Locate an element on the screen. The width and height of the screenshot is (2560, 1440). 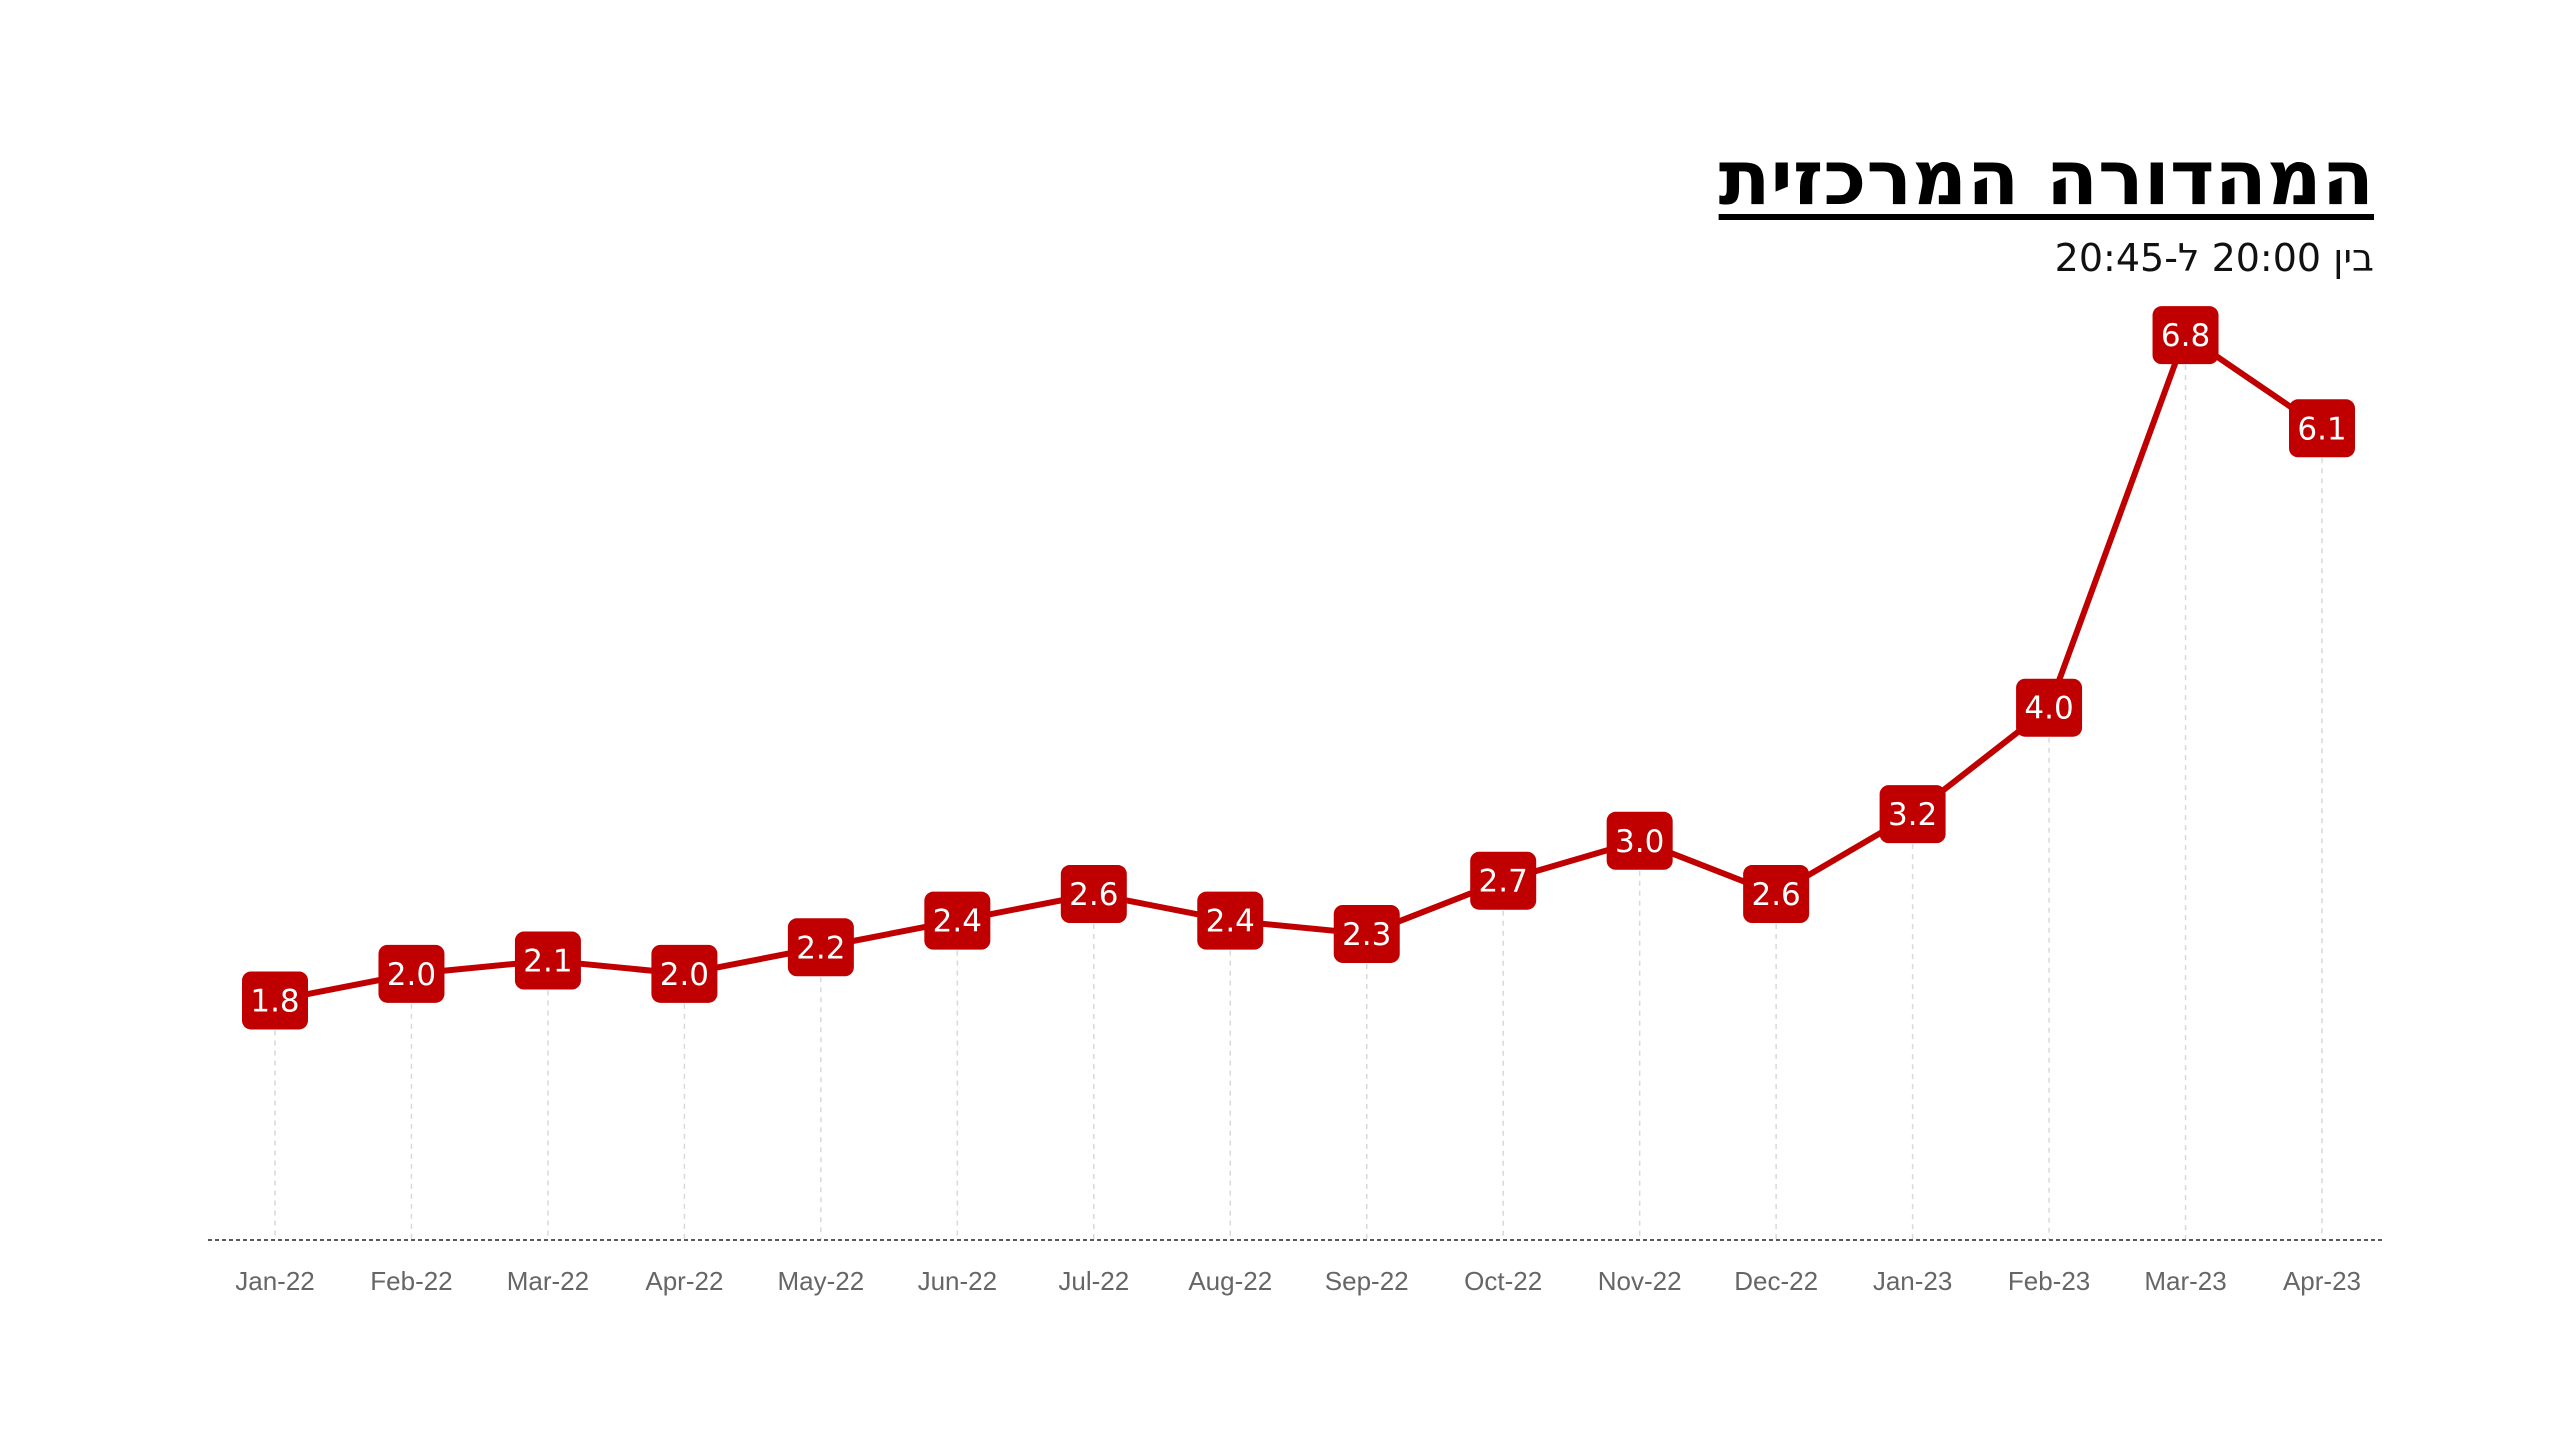
data-point: 2.7 is located at coordinates (1503, 880).